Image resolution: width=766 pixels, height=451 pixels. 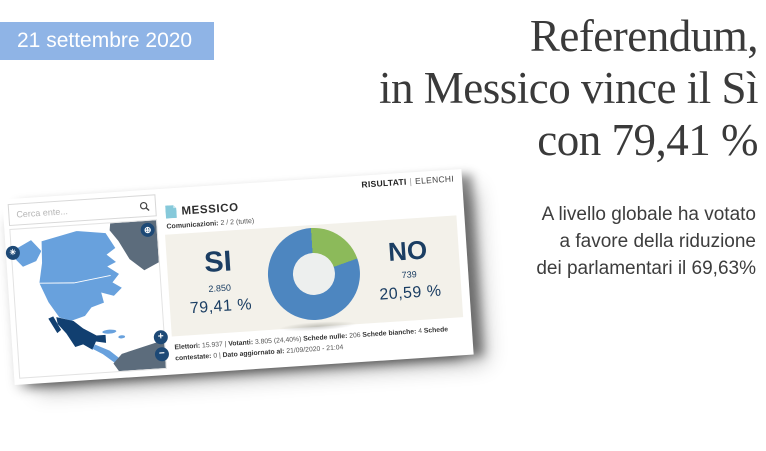 What do you see at coordinates (145, 206) in the screenshot?
I see `search-icon` at bounding box center [145, 206].